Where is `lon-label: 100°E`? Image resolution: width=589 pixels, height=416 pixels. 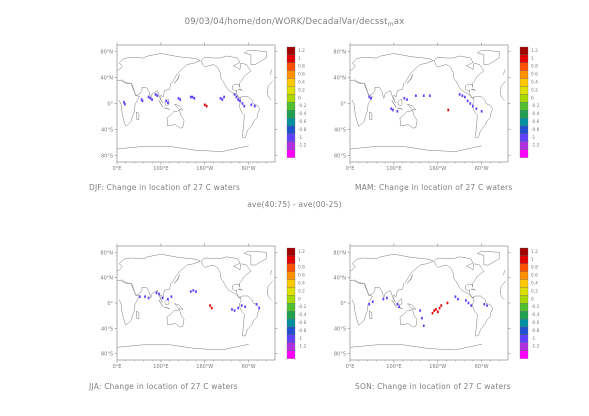
lon-label: 100°E is located at coordinates (160, 169).